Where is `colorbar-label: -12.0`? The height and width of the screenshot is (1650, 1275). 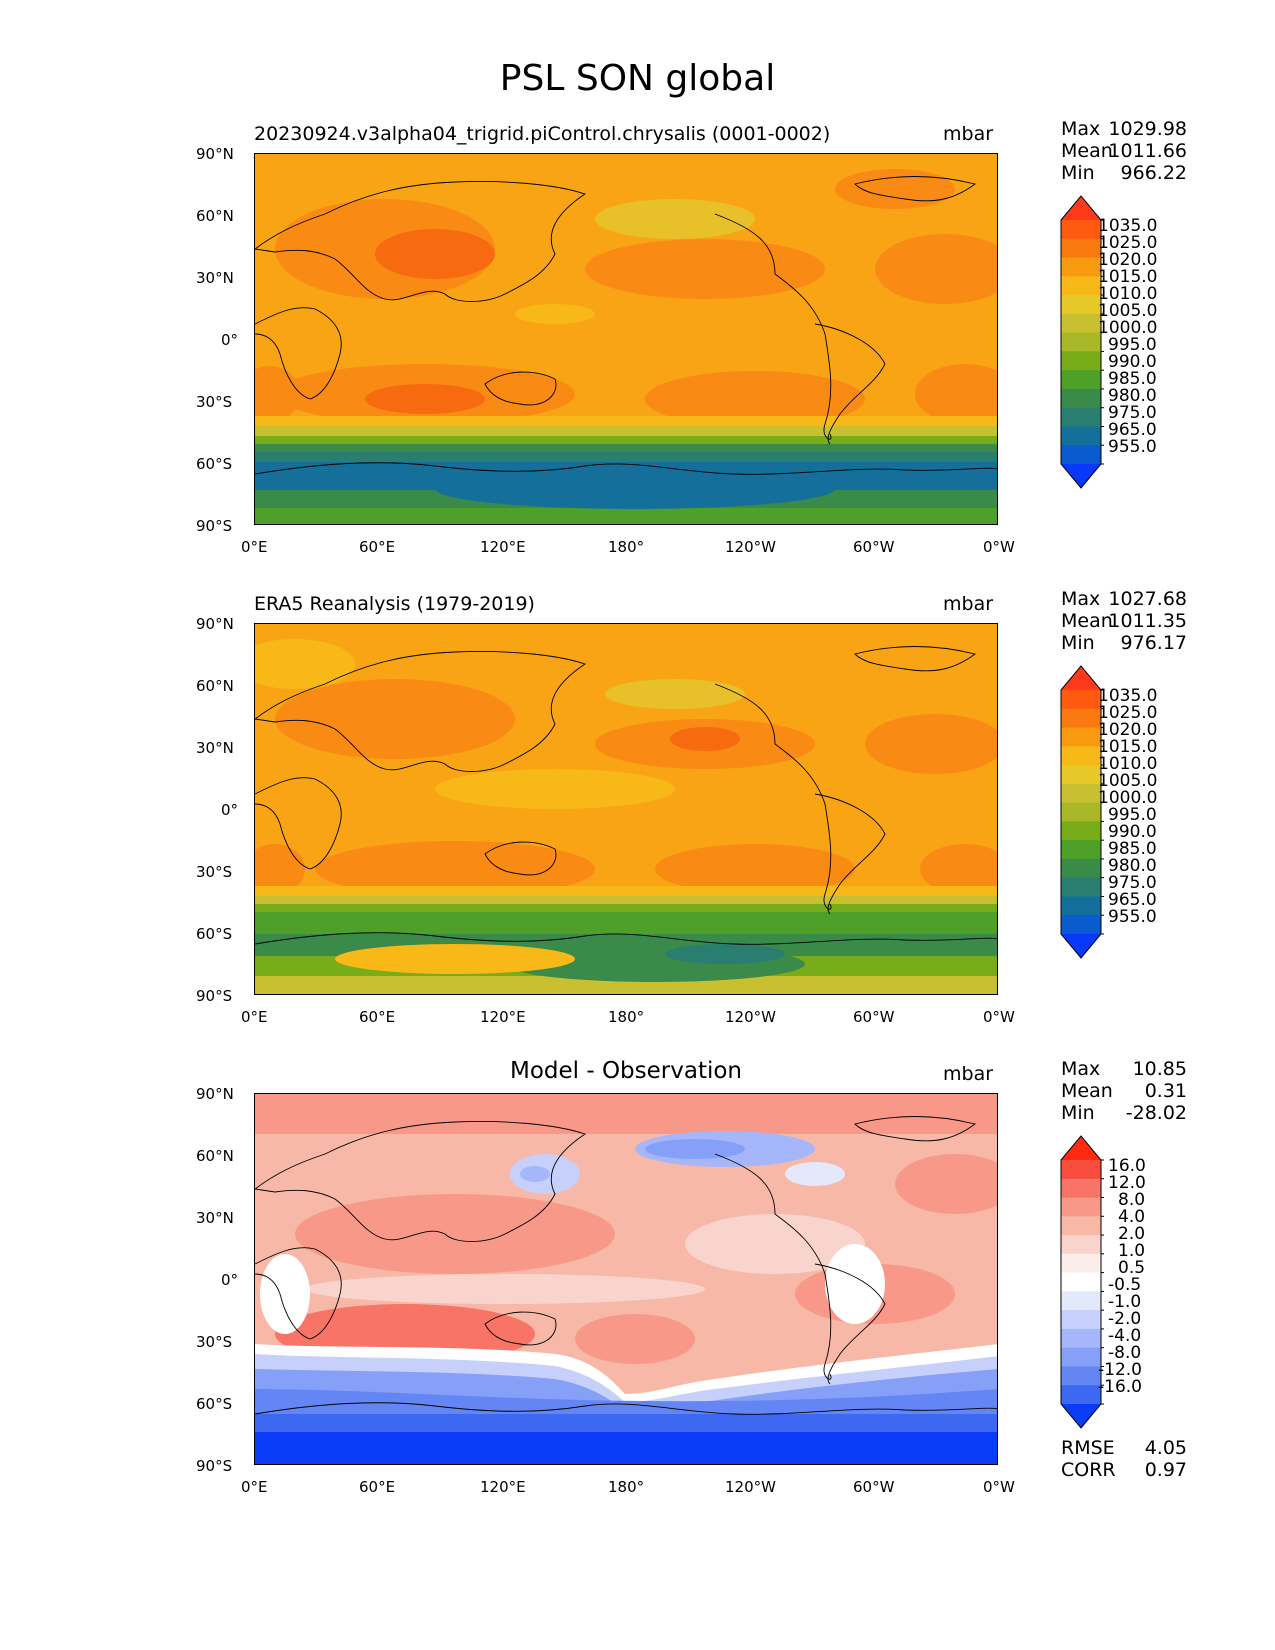 colorbar-label: -12.0 is located at coordinates (1120, 1370).